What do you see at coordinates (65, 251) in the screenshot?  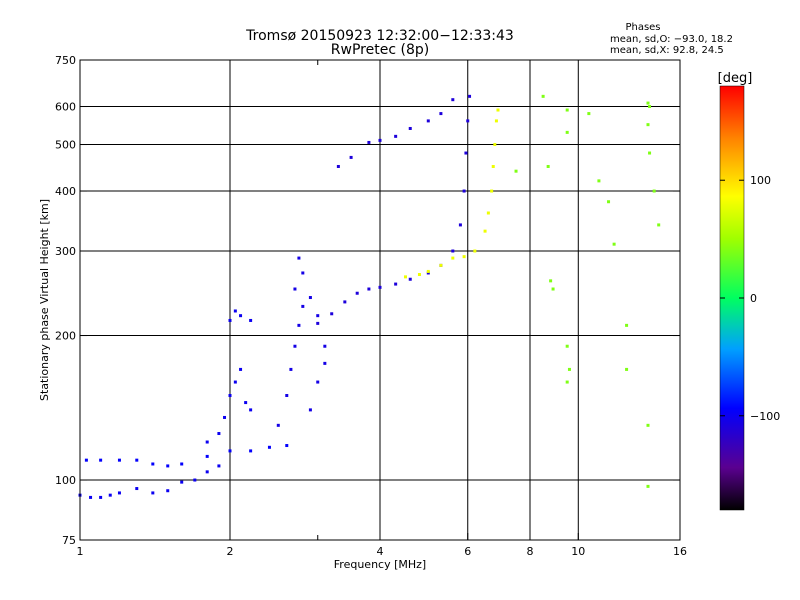 I see `y-tick-label: 300` at bounding box center [65, 251].